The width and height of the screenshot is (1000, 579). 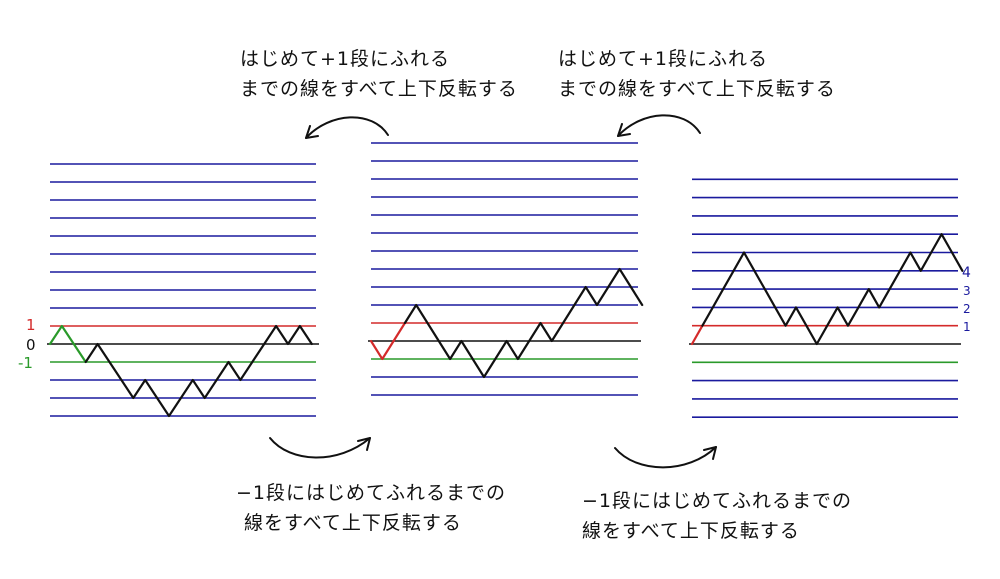 What do you see at coordinates (832, 289) in the screenshot?
I see `panel3-walk-path` at bounding box center [832, 289].